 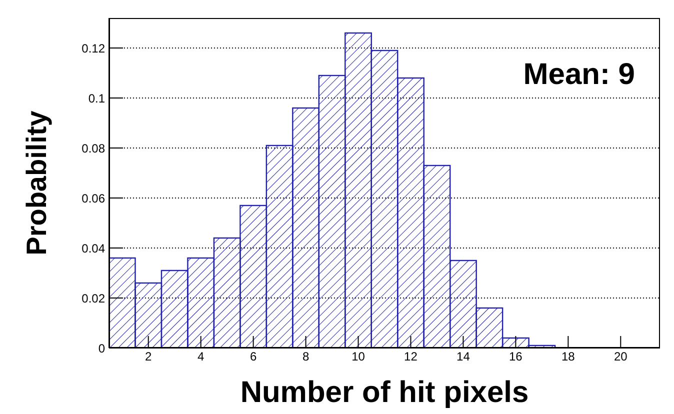 What do you see at coordinates (253, 357) in the screenshot?
I see `x-tick-label: 6` at bounding box center [253, 357].